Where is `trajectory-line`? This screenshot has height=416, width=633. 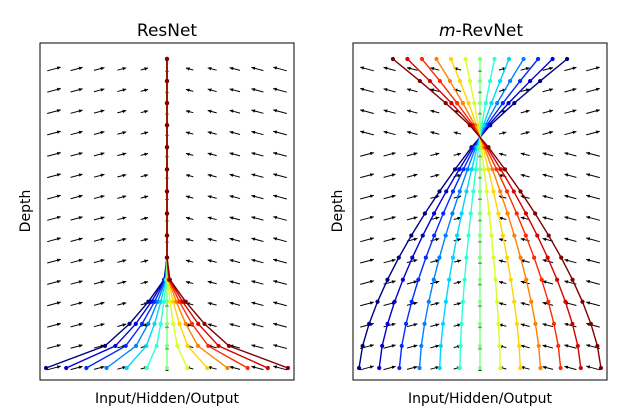
trajectory-line is located at coordinates (217, 214).